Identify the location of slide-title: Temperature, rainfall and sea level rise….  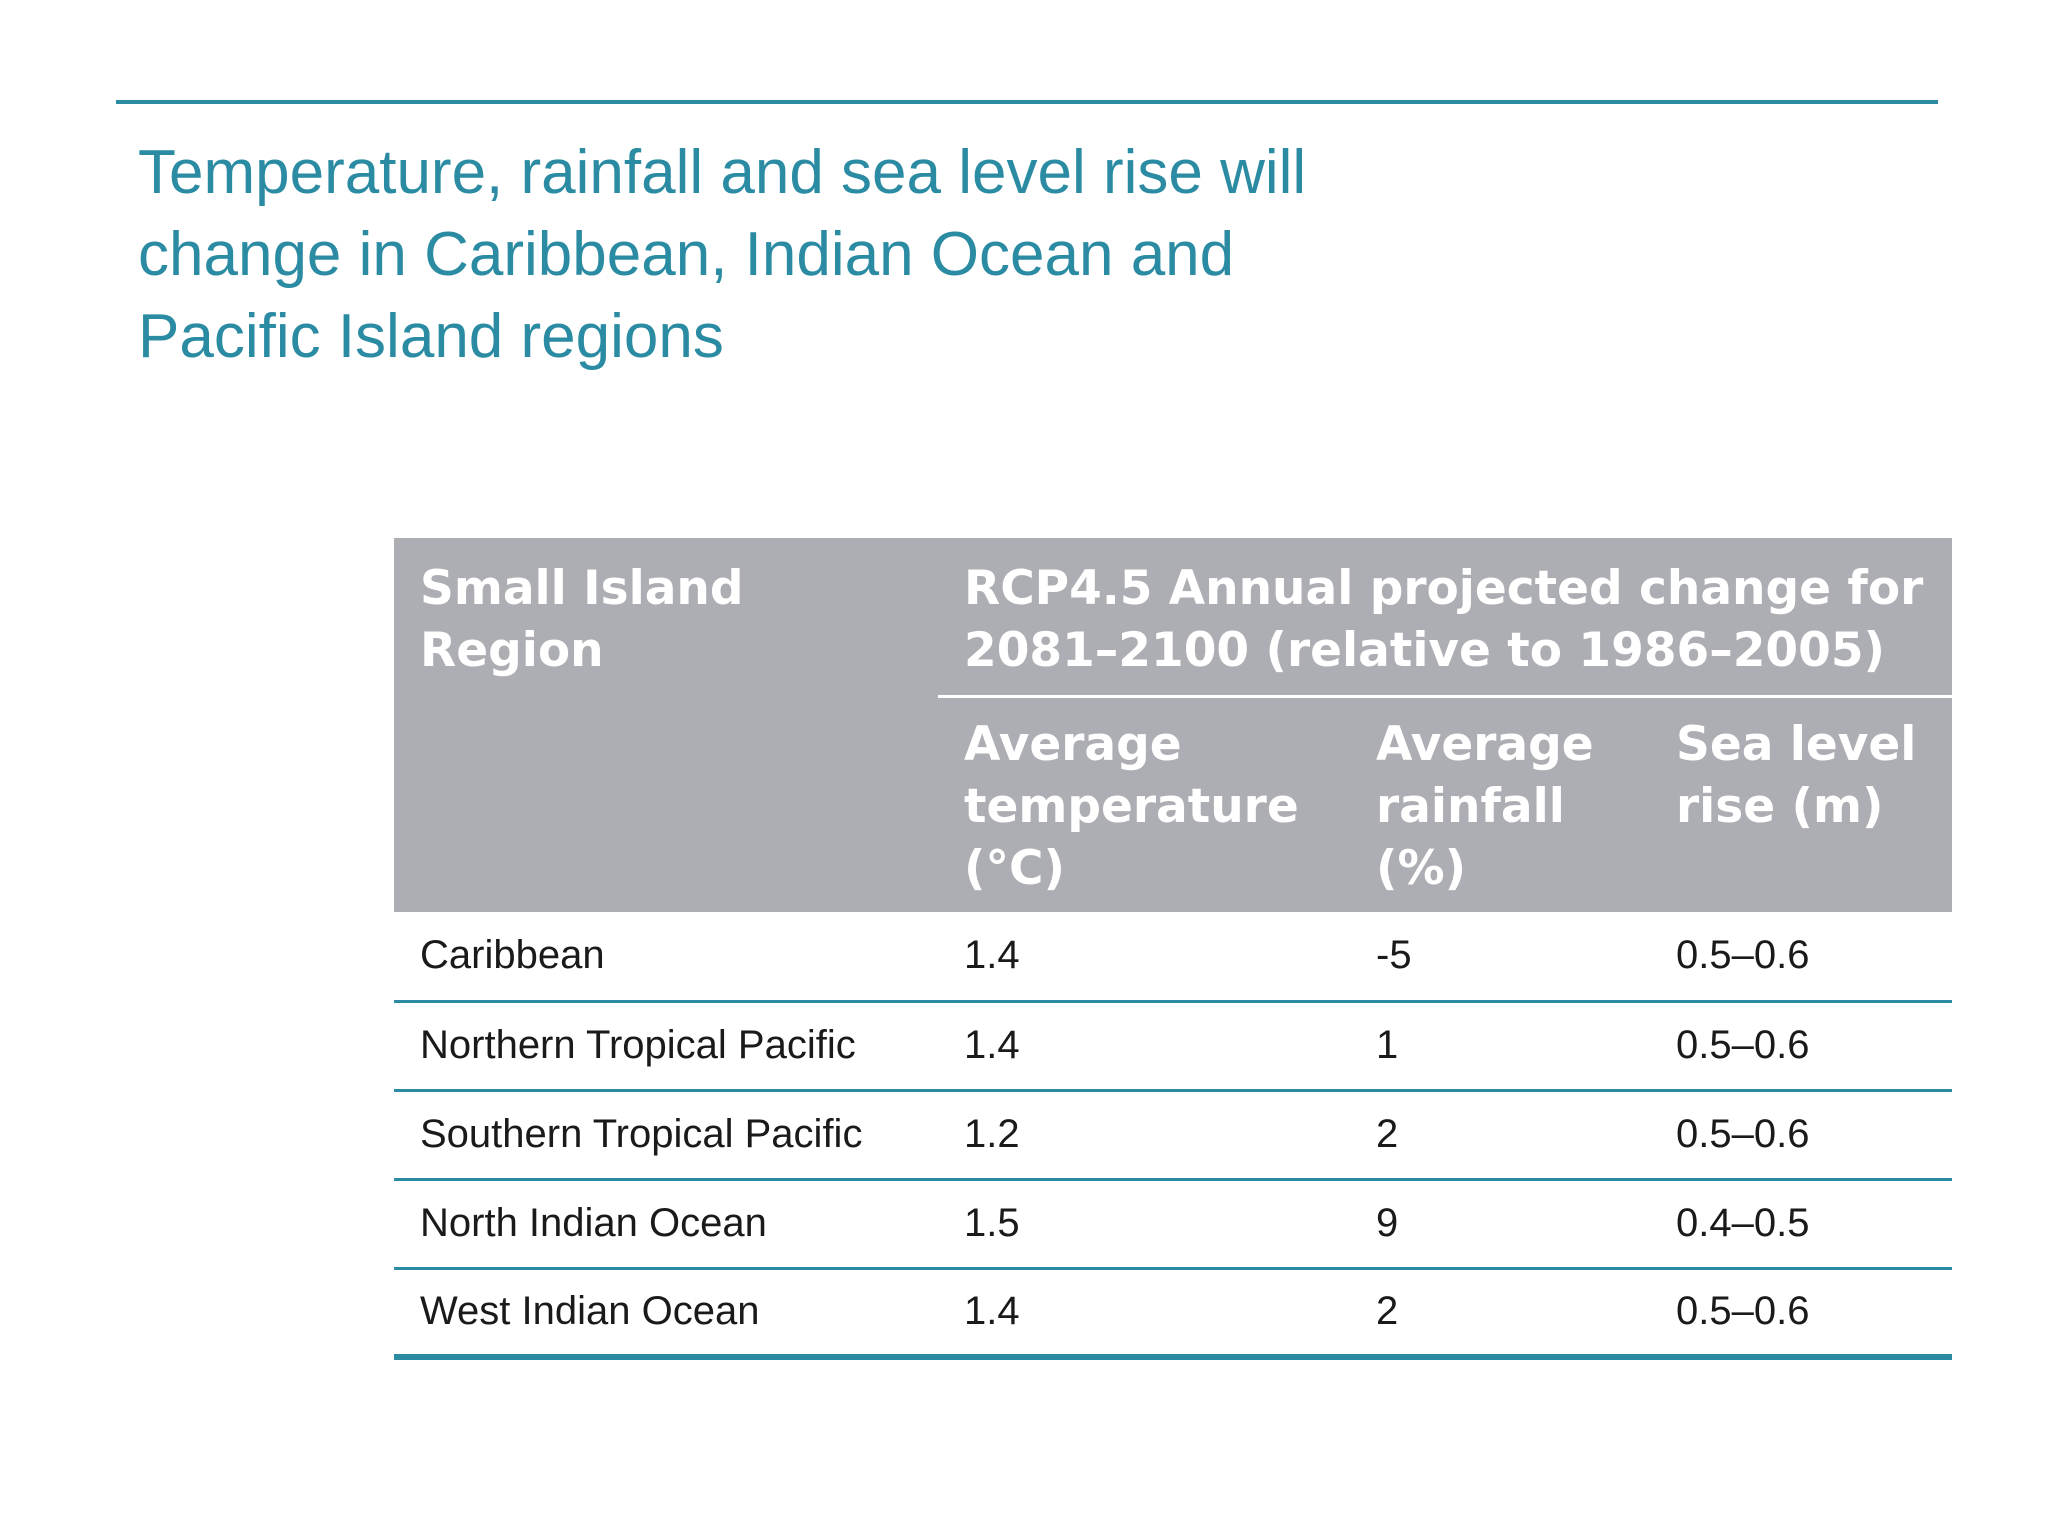
(722, 254).